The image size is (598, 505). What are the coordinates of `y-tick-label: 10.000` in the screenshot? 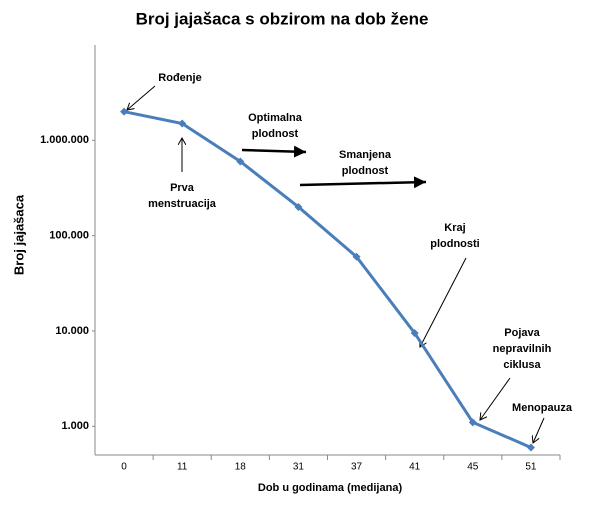 It's located at (72, 331).